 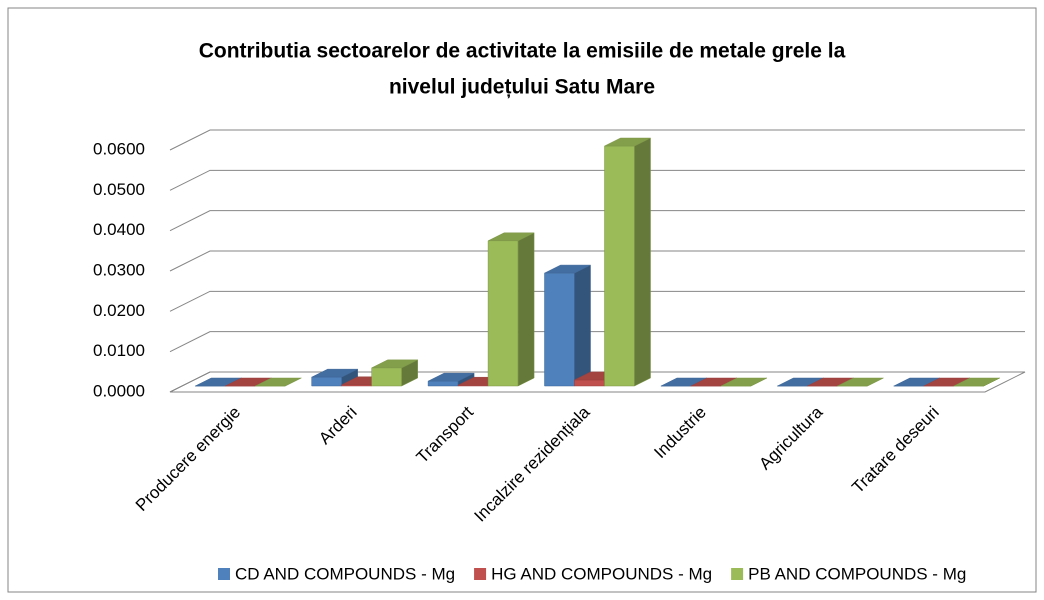 I want to click on y-tick-label: 0.0600, so click(x=119, y=148).